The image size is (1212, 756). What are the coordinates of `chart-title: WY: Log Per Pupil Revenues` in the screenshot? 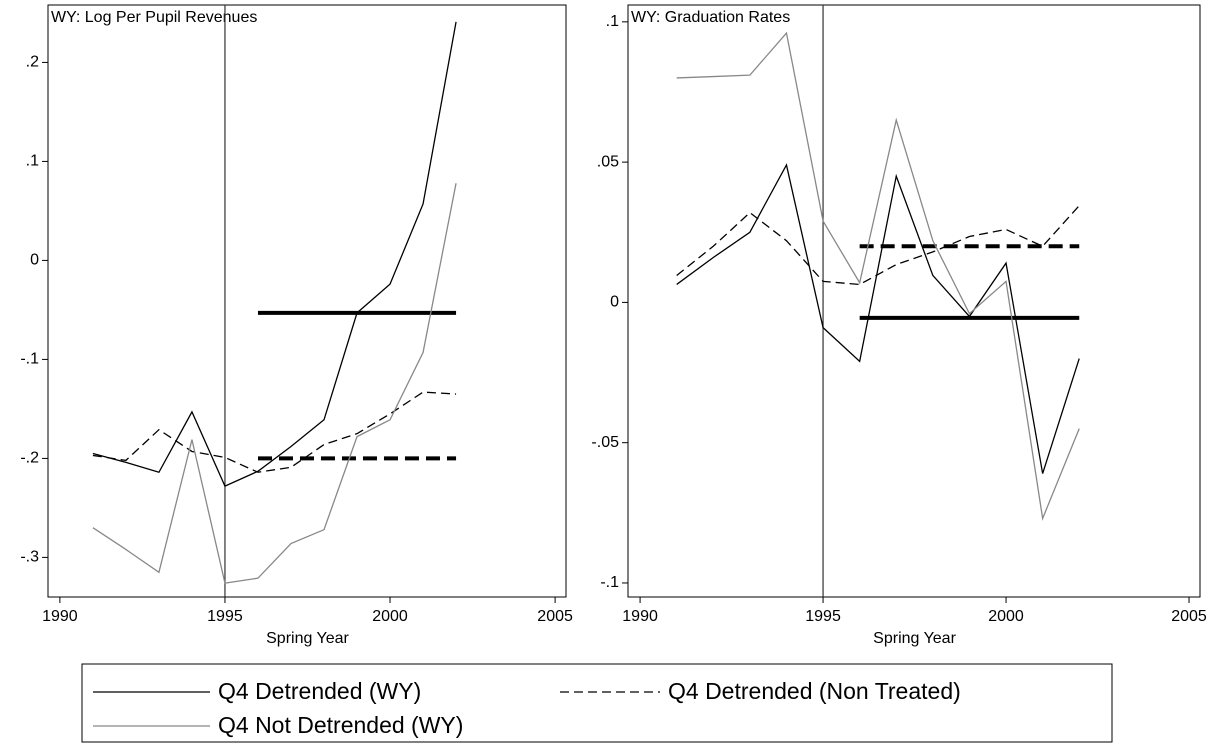 It's located at (154, 17).